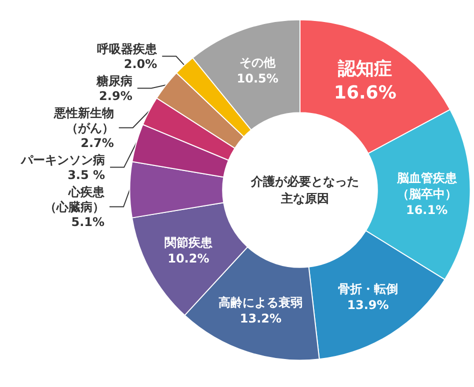  What do you see at coordinates (364, 69) in the screenshot?
I see `slice-label: 認知症` at bounding box center [364, 69].